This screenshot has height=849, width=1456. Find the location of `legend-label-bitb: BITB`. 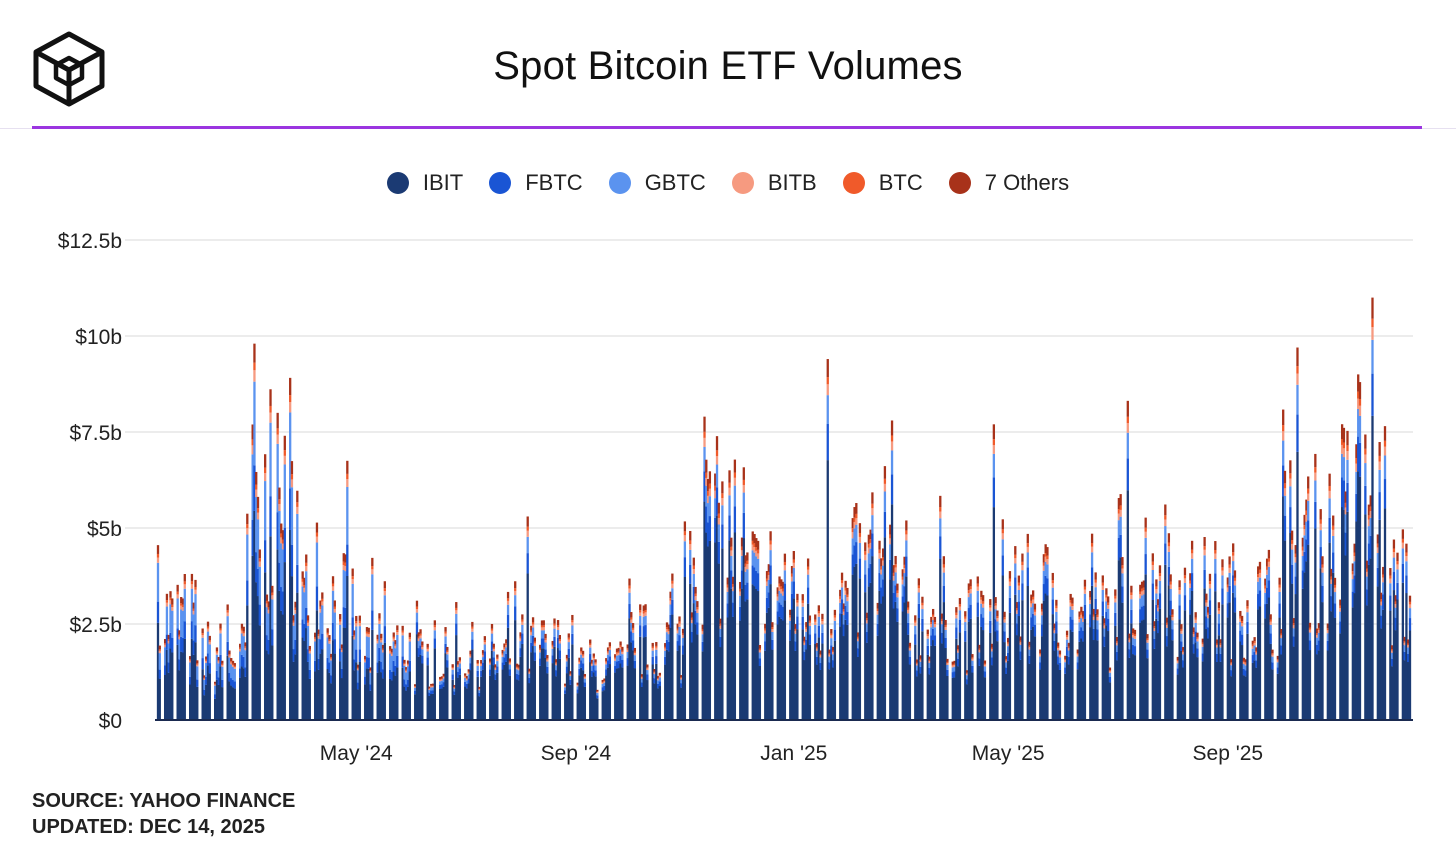

legend-label-bitb: BITB is located at coordinates (792, 182).